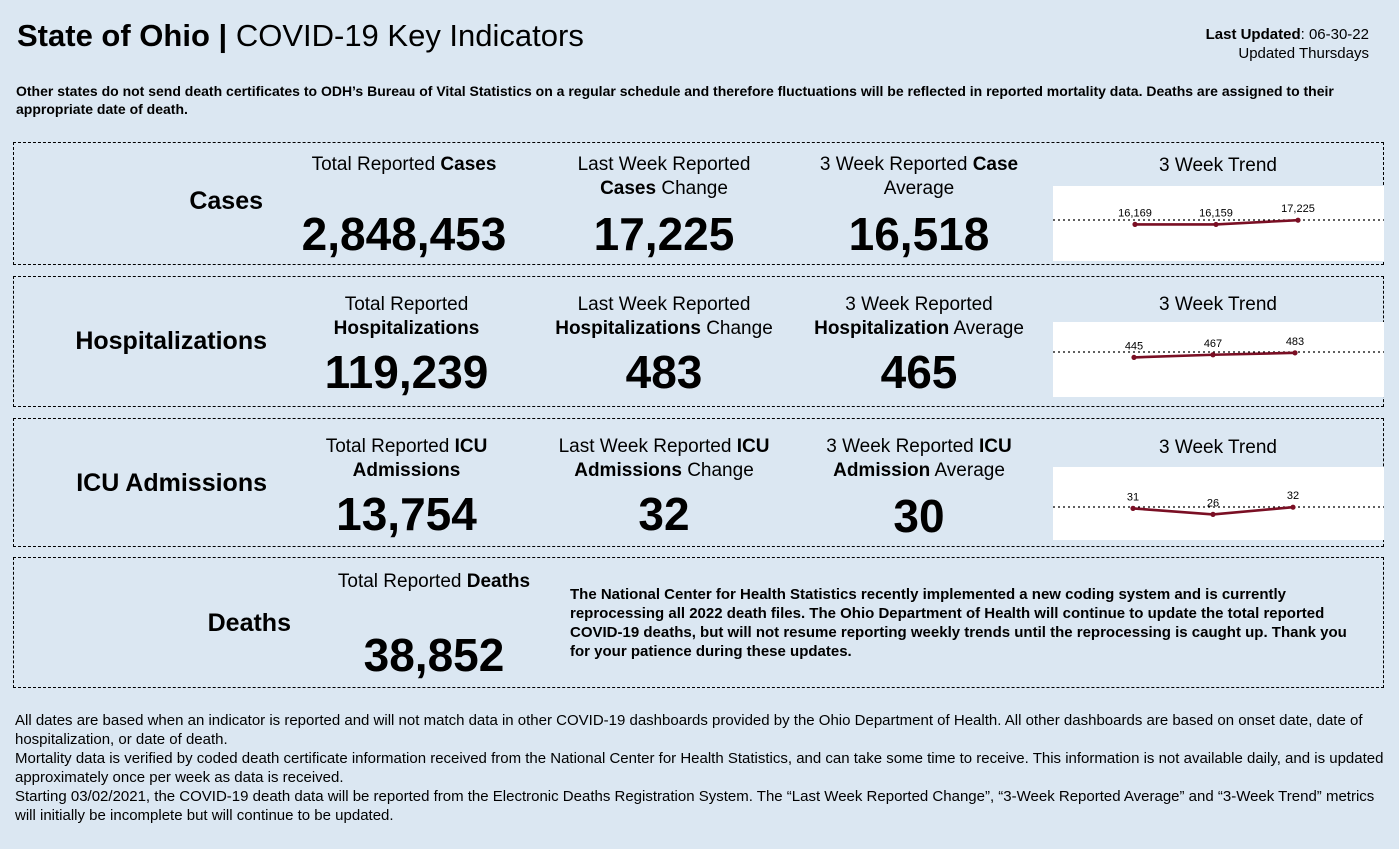  What do you see at coordinates (406, 470) in the screenshot?
I see `icu-total-header-bold2: Admissions` at bounding box center [406, 470].